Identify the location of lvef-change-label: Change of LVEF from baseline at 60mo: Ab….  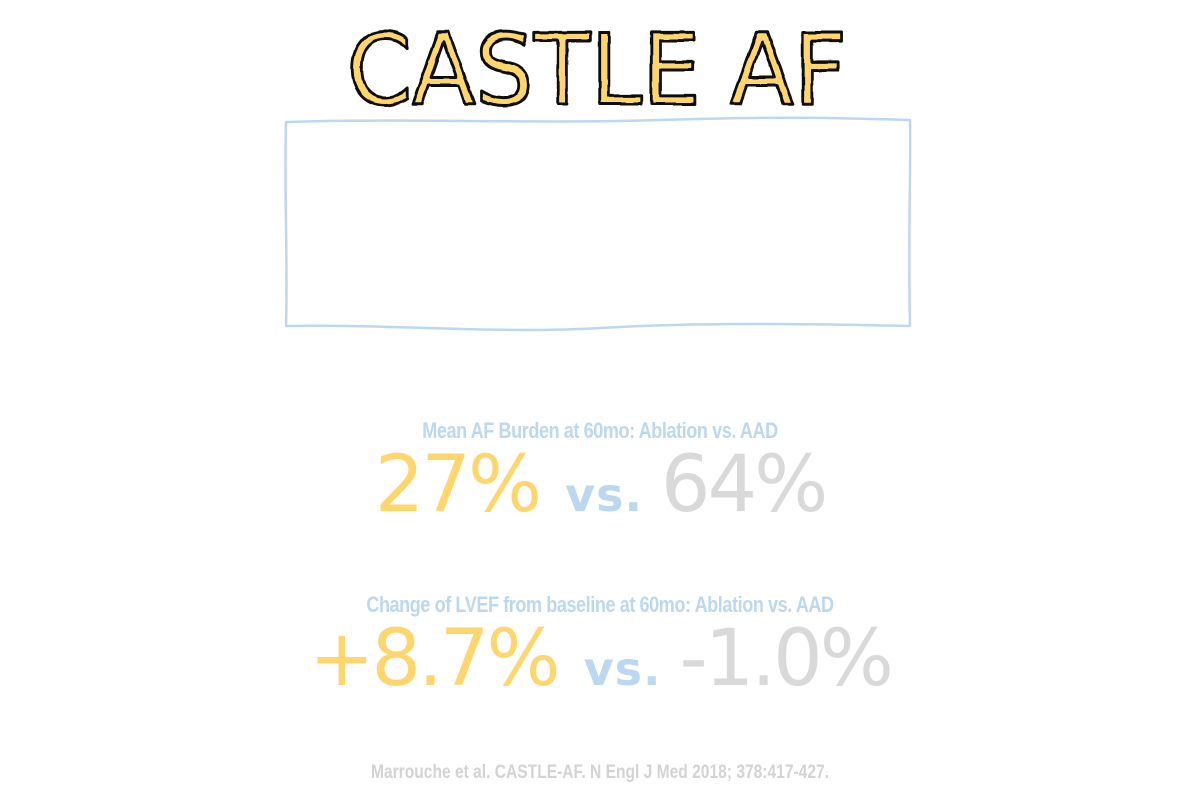
(600, 604).